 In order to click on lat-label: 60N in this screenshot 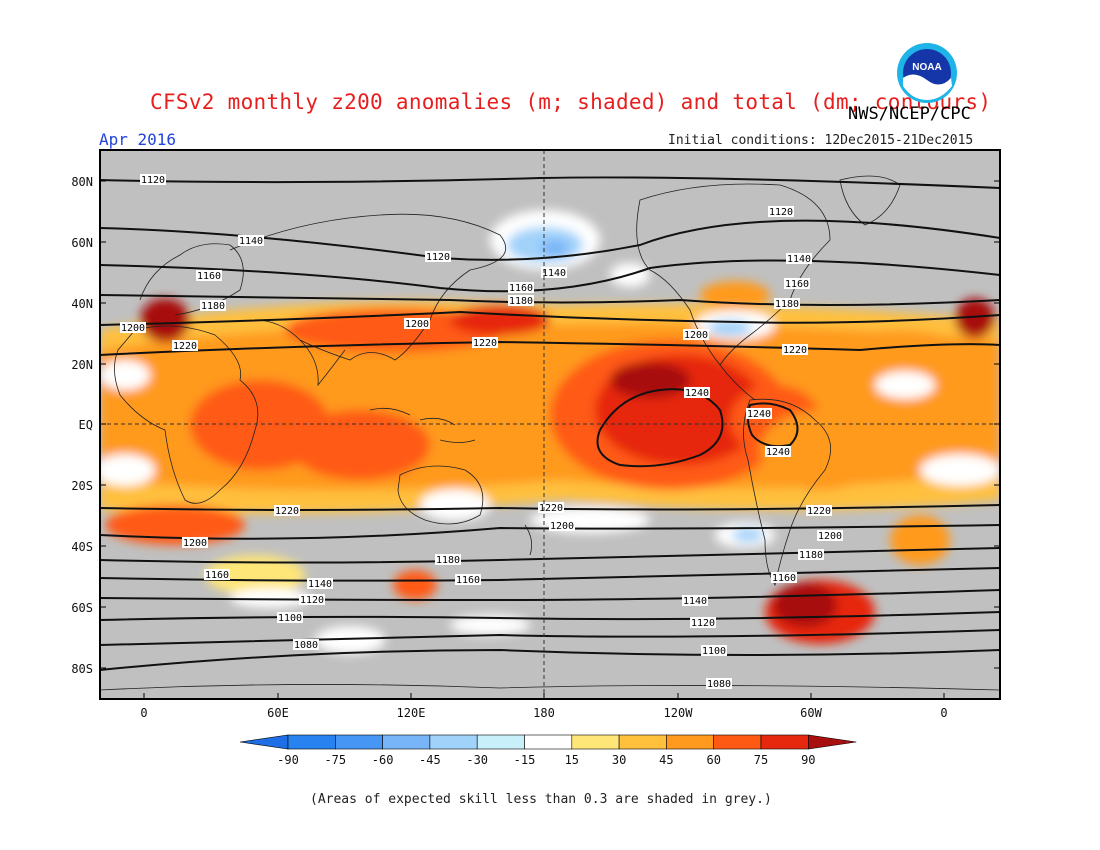, I will do `click(82, 243)`.